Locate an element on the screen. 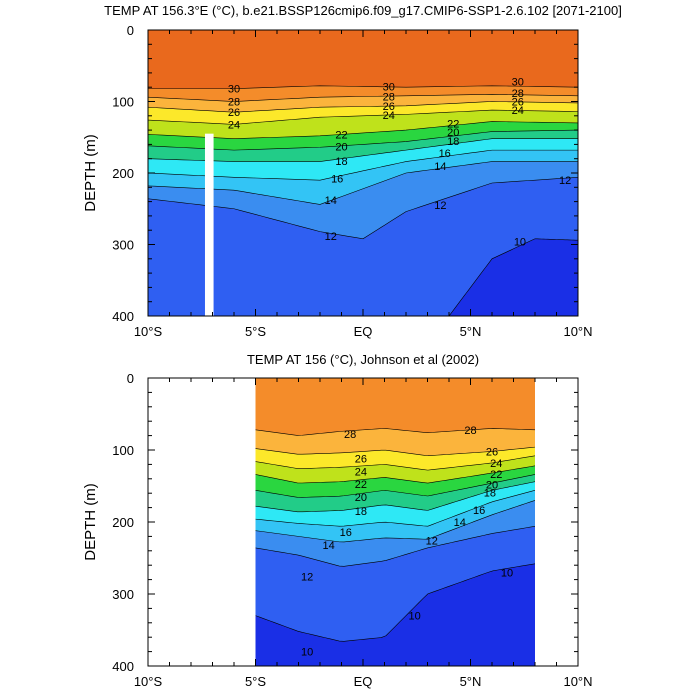 This screenshot has width=700, height=700. contour-label-30-1: 30 is located at coordinates (234, 90).